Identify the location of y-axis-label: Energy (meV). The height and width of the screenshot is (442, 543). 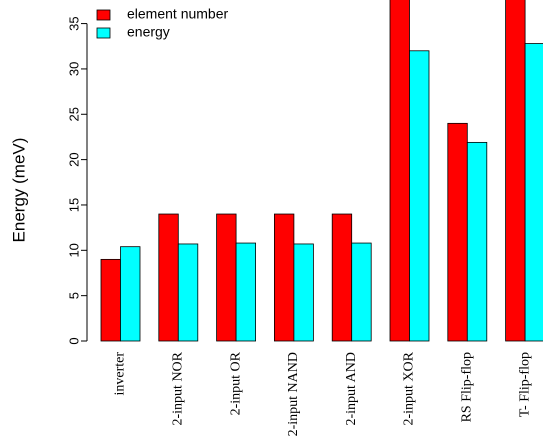
(18, 190).